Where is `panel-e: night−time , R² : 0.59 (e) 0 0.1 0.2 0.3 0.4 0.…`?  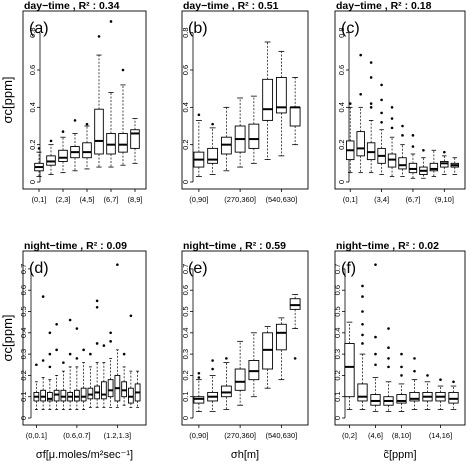
panel-e: night−time , R² : 0.59 (e) 0 0.1 0.2 0.3 0.4 0.… is located at coordinates (245, 350).